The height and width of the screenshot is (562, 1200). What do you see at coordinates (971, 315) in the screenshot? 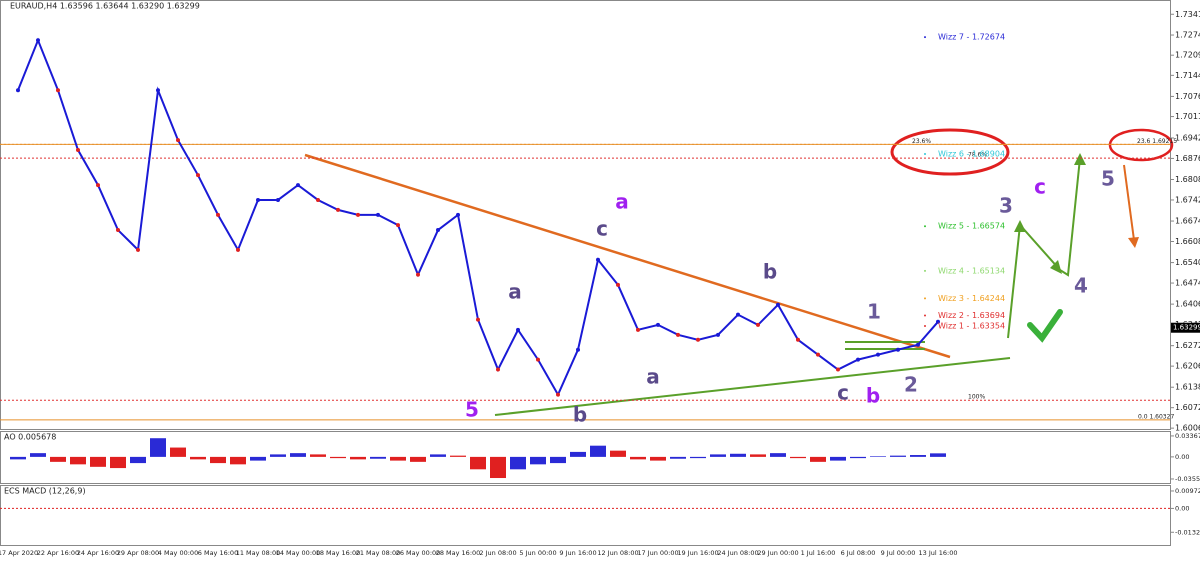
I see `level-label: Wizz 2 - 1.63694` at bounding box center [971, 315].